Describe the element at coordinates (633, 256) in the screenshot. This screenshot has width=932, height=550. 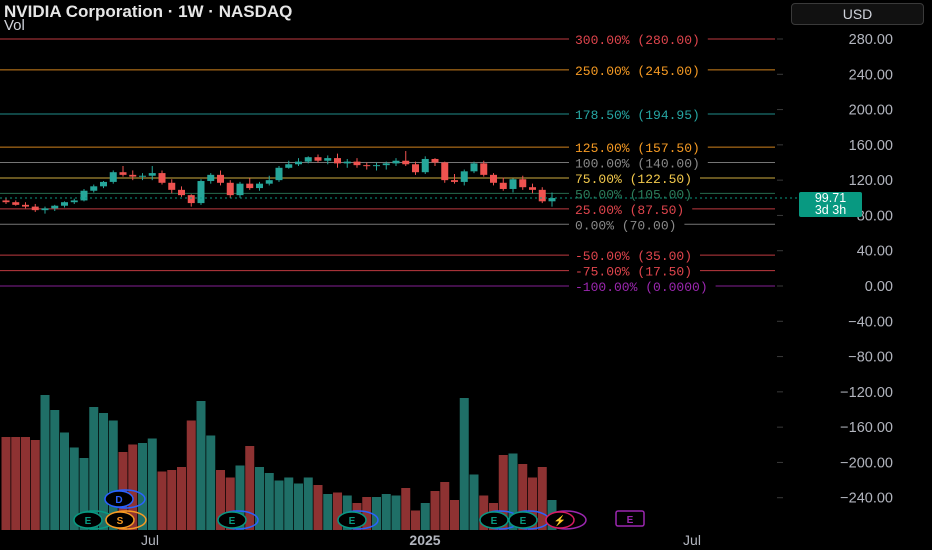
I see `fib-level-label: -50.00% (35.00)` at that location.